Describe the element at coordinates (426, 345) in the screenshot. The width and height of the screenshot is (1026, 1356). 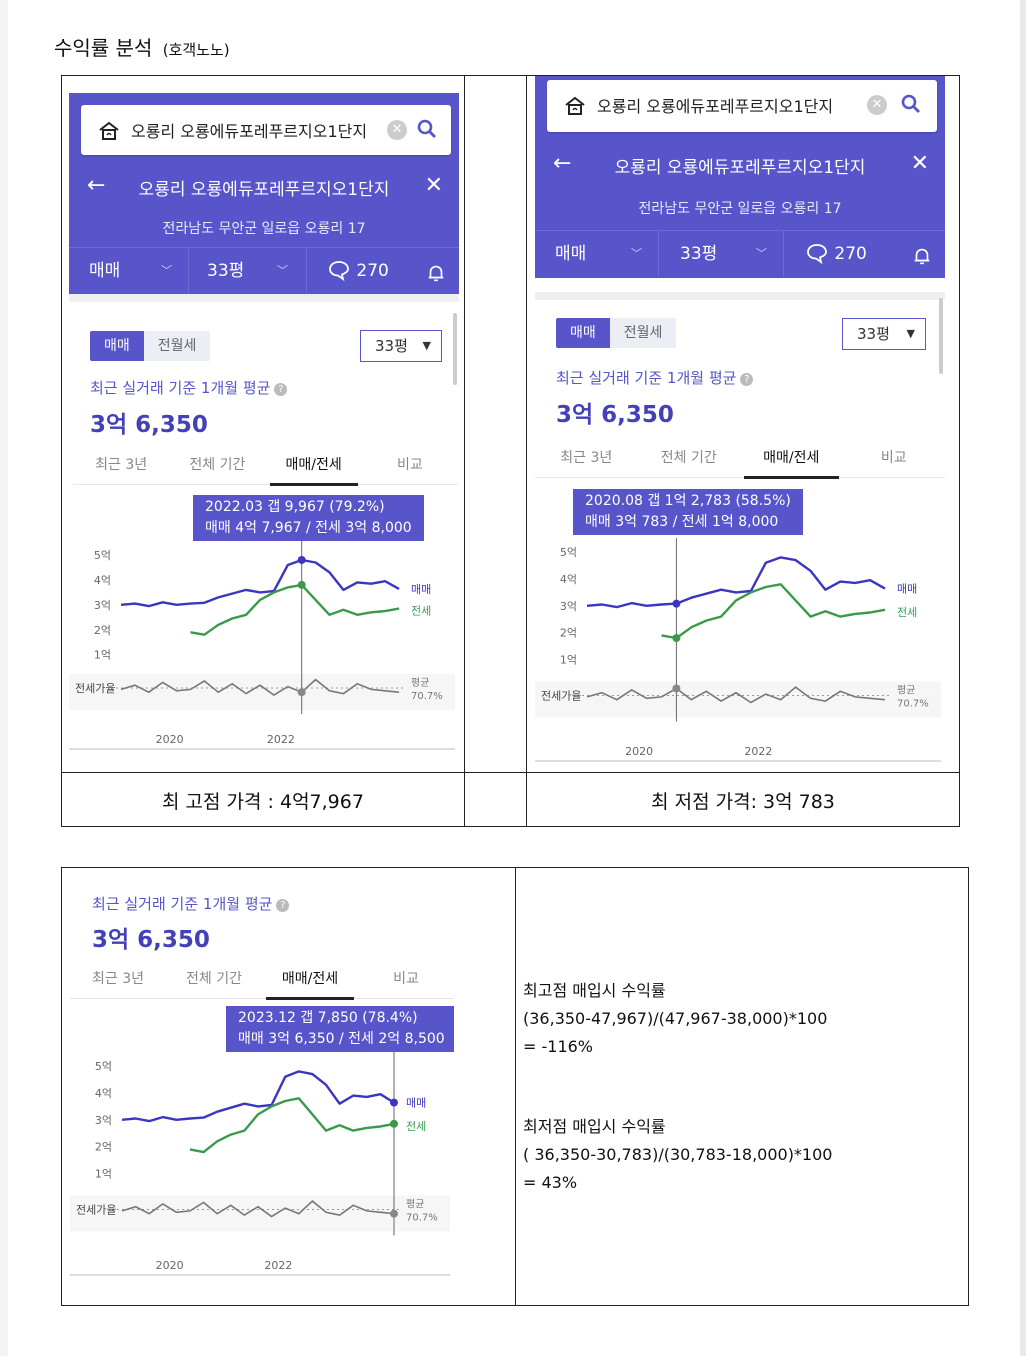
I see `caret-down-icon: ▼` at that location.